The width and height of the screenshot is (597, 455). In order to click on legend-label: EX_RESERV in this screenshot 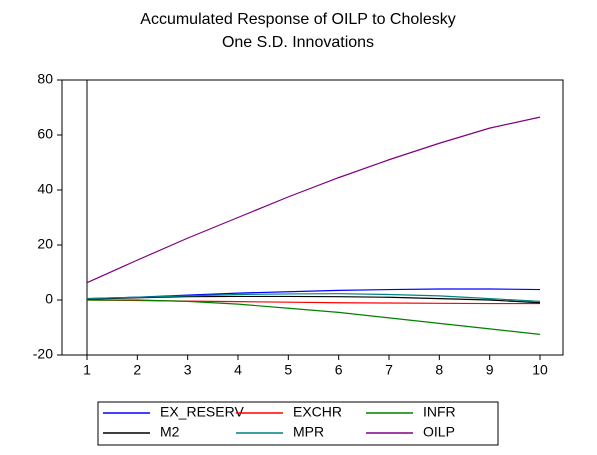, I will do `click(202, 412)`.